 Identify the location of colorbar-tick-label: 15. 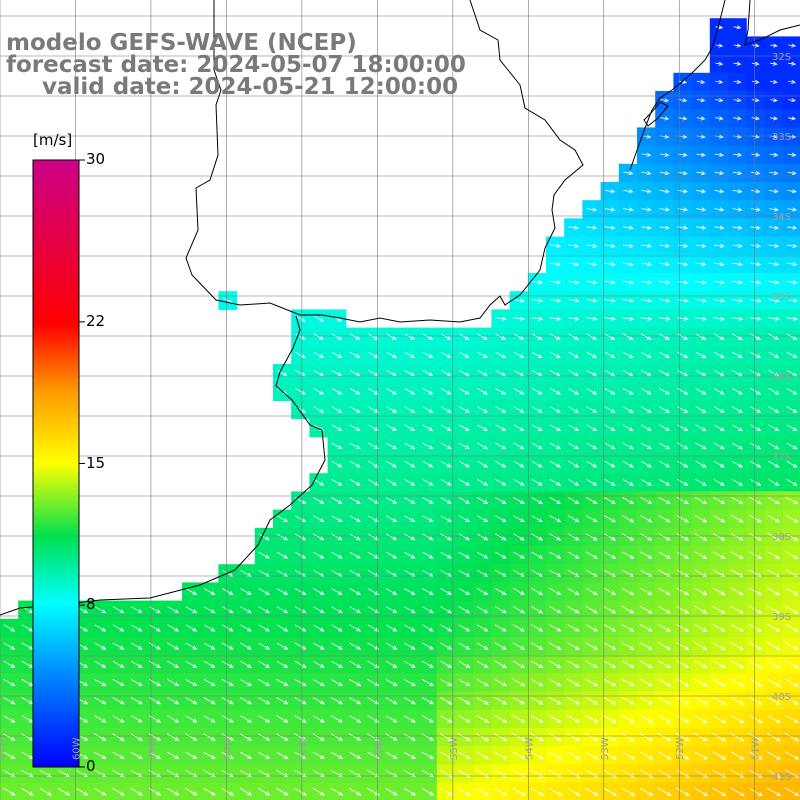
(96, 462).